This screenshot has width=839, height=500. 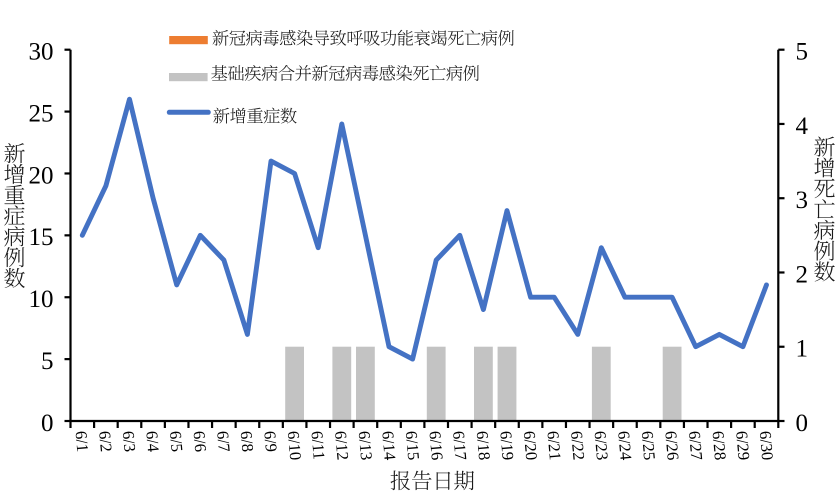 I want to click on svg-text: 6/10, so click(x=294, y=445).